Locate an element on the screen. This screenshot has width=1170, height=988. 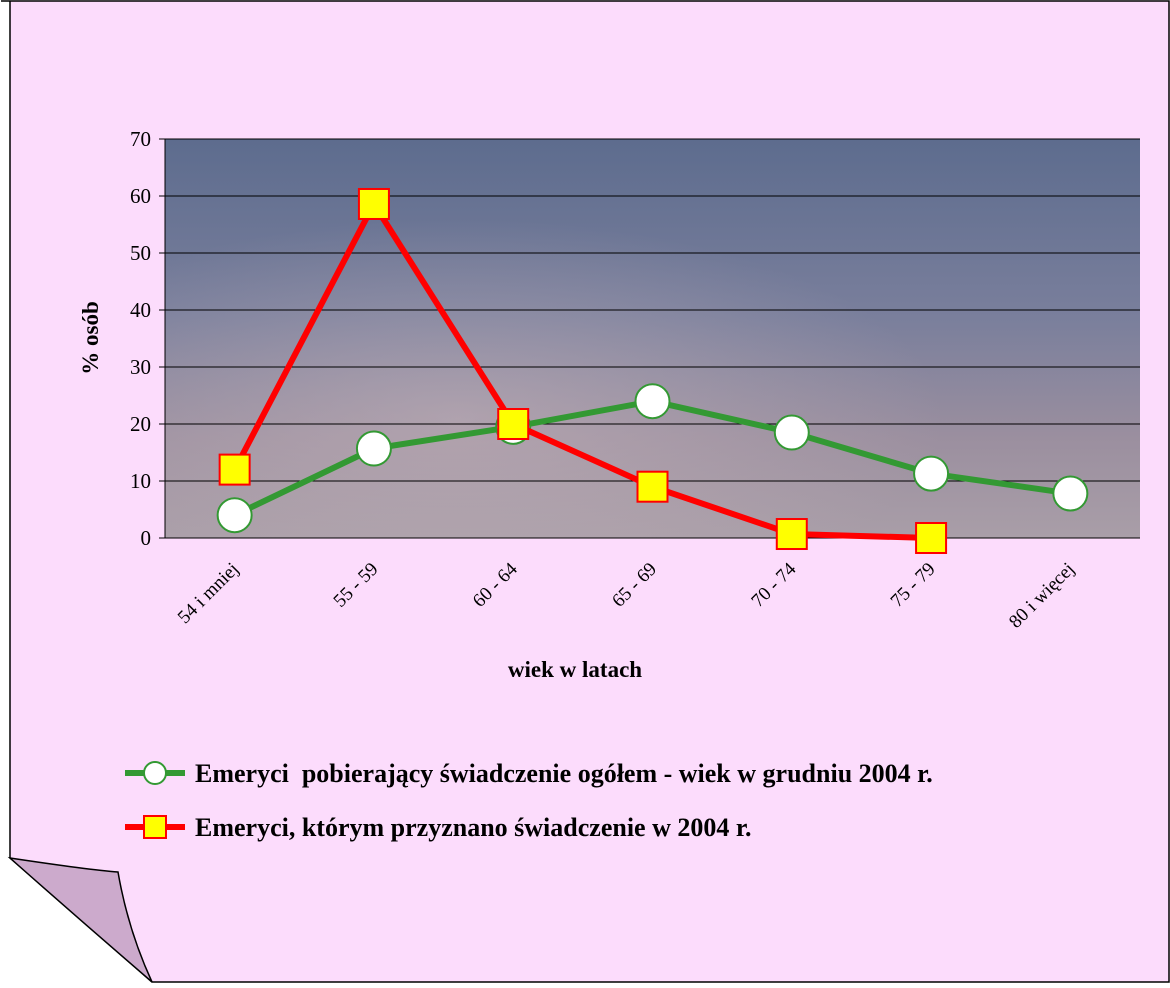
y-tick-label: 20 is located at coordinates (140, 424).